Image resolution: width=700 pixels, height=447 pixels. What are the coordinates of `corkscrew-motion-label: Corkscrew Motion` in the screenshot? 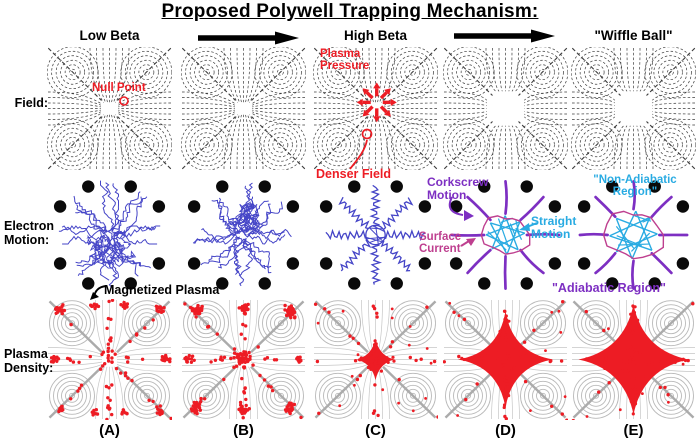 It's located at (458, 188).